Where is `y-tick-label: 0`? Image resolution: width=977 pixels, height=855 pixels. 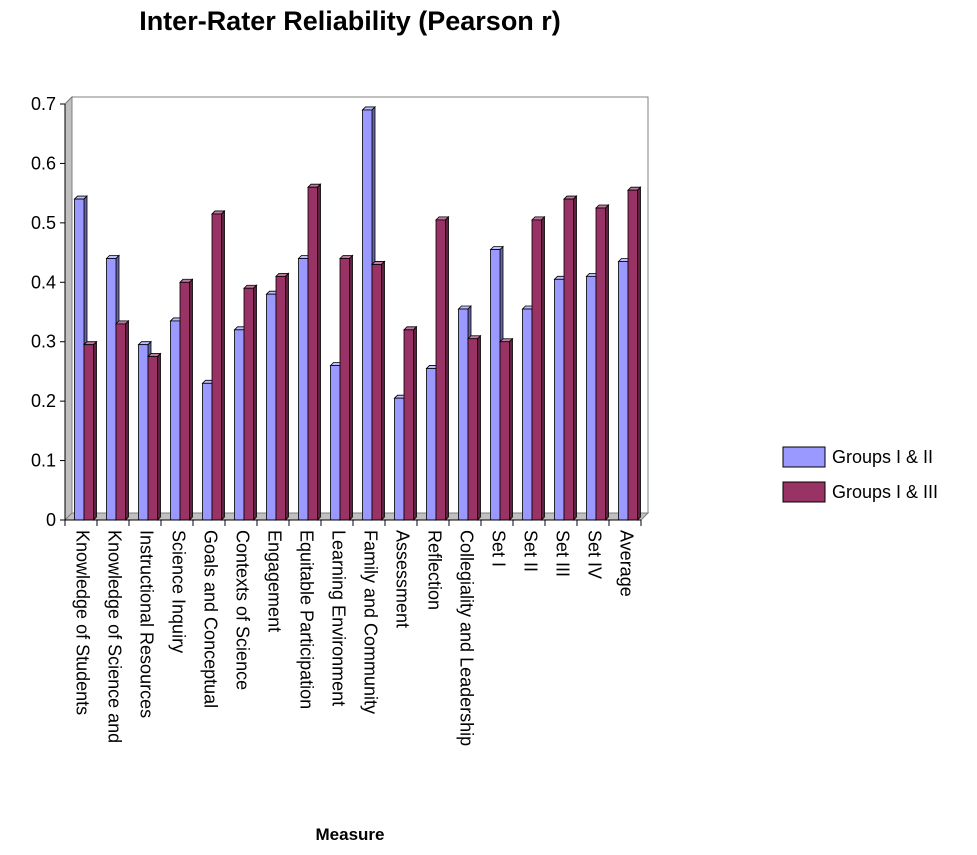
y-tick-label: 0 is located at coordinates (51, 520).